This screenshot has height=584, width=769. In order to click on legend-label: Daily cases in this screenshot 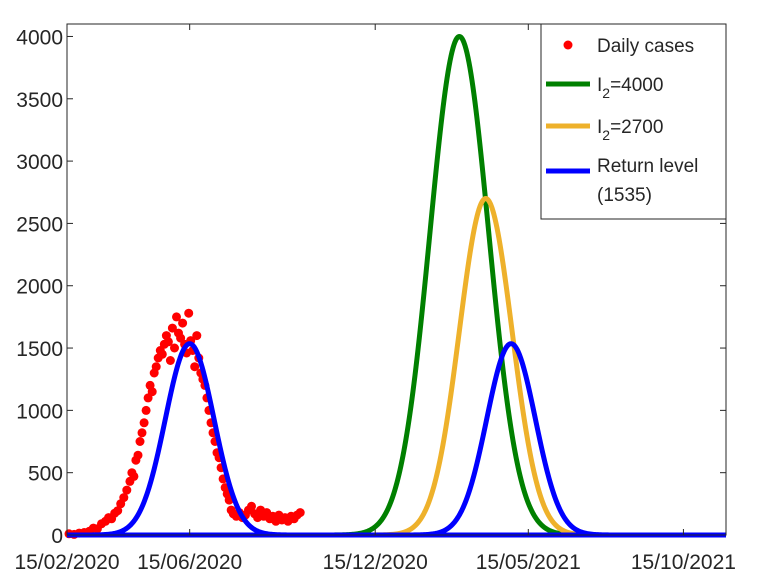, I will do `click(645, 46)`.